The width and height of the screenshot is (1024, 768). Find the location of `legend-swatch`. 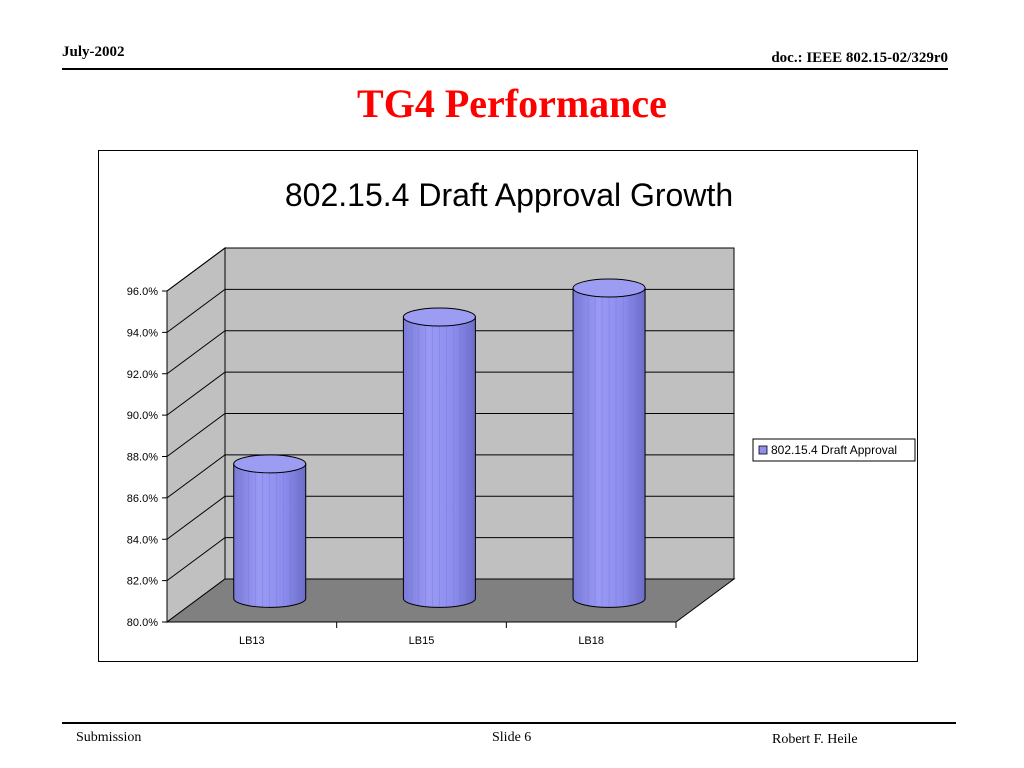

legend-swatch is located at coordinates (763, 450).